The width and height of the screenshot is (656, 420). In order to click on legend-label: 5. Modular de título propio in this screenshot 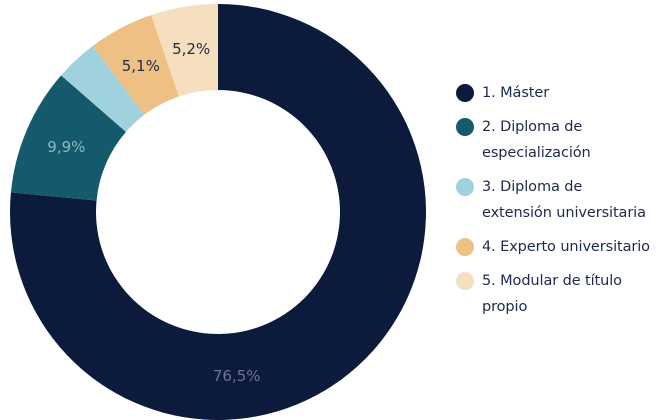, I will do `click(552, 294)`.